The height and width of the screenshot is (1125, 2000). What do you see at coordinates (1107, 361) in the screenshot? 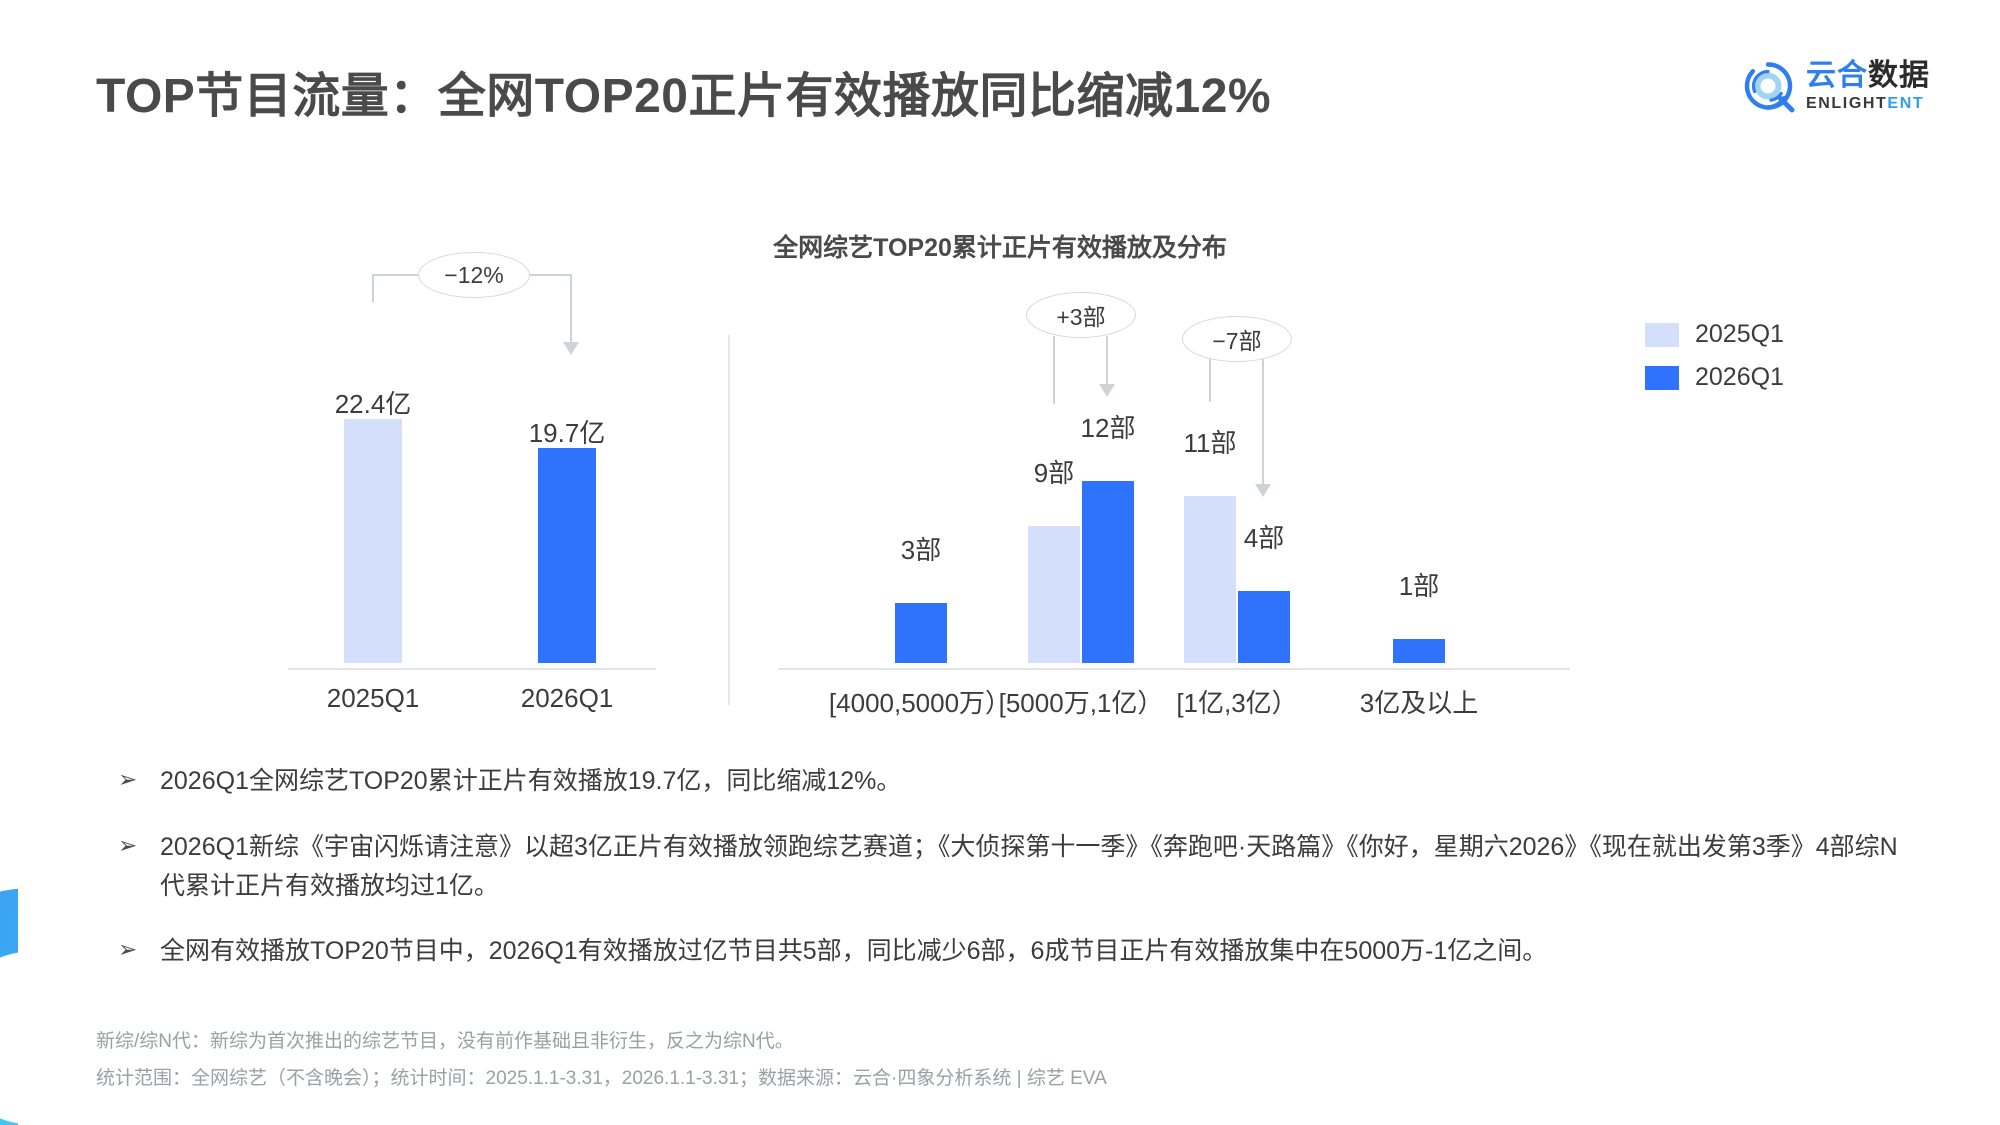
I see `callout-connector-band2-arrow-stem` at bounding box center [1107, 361].